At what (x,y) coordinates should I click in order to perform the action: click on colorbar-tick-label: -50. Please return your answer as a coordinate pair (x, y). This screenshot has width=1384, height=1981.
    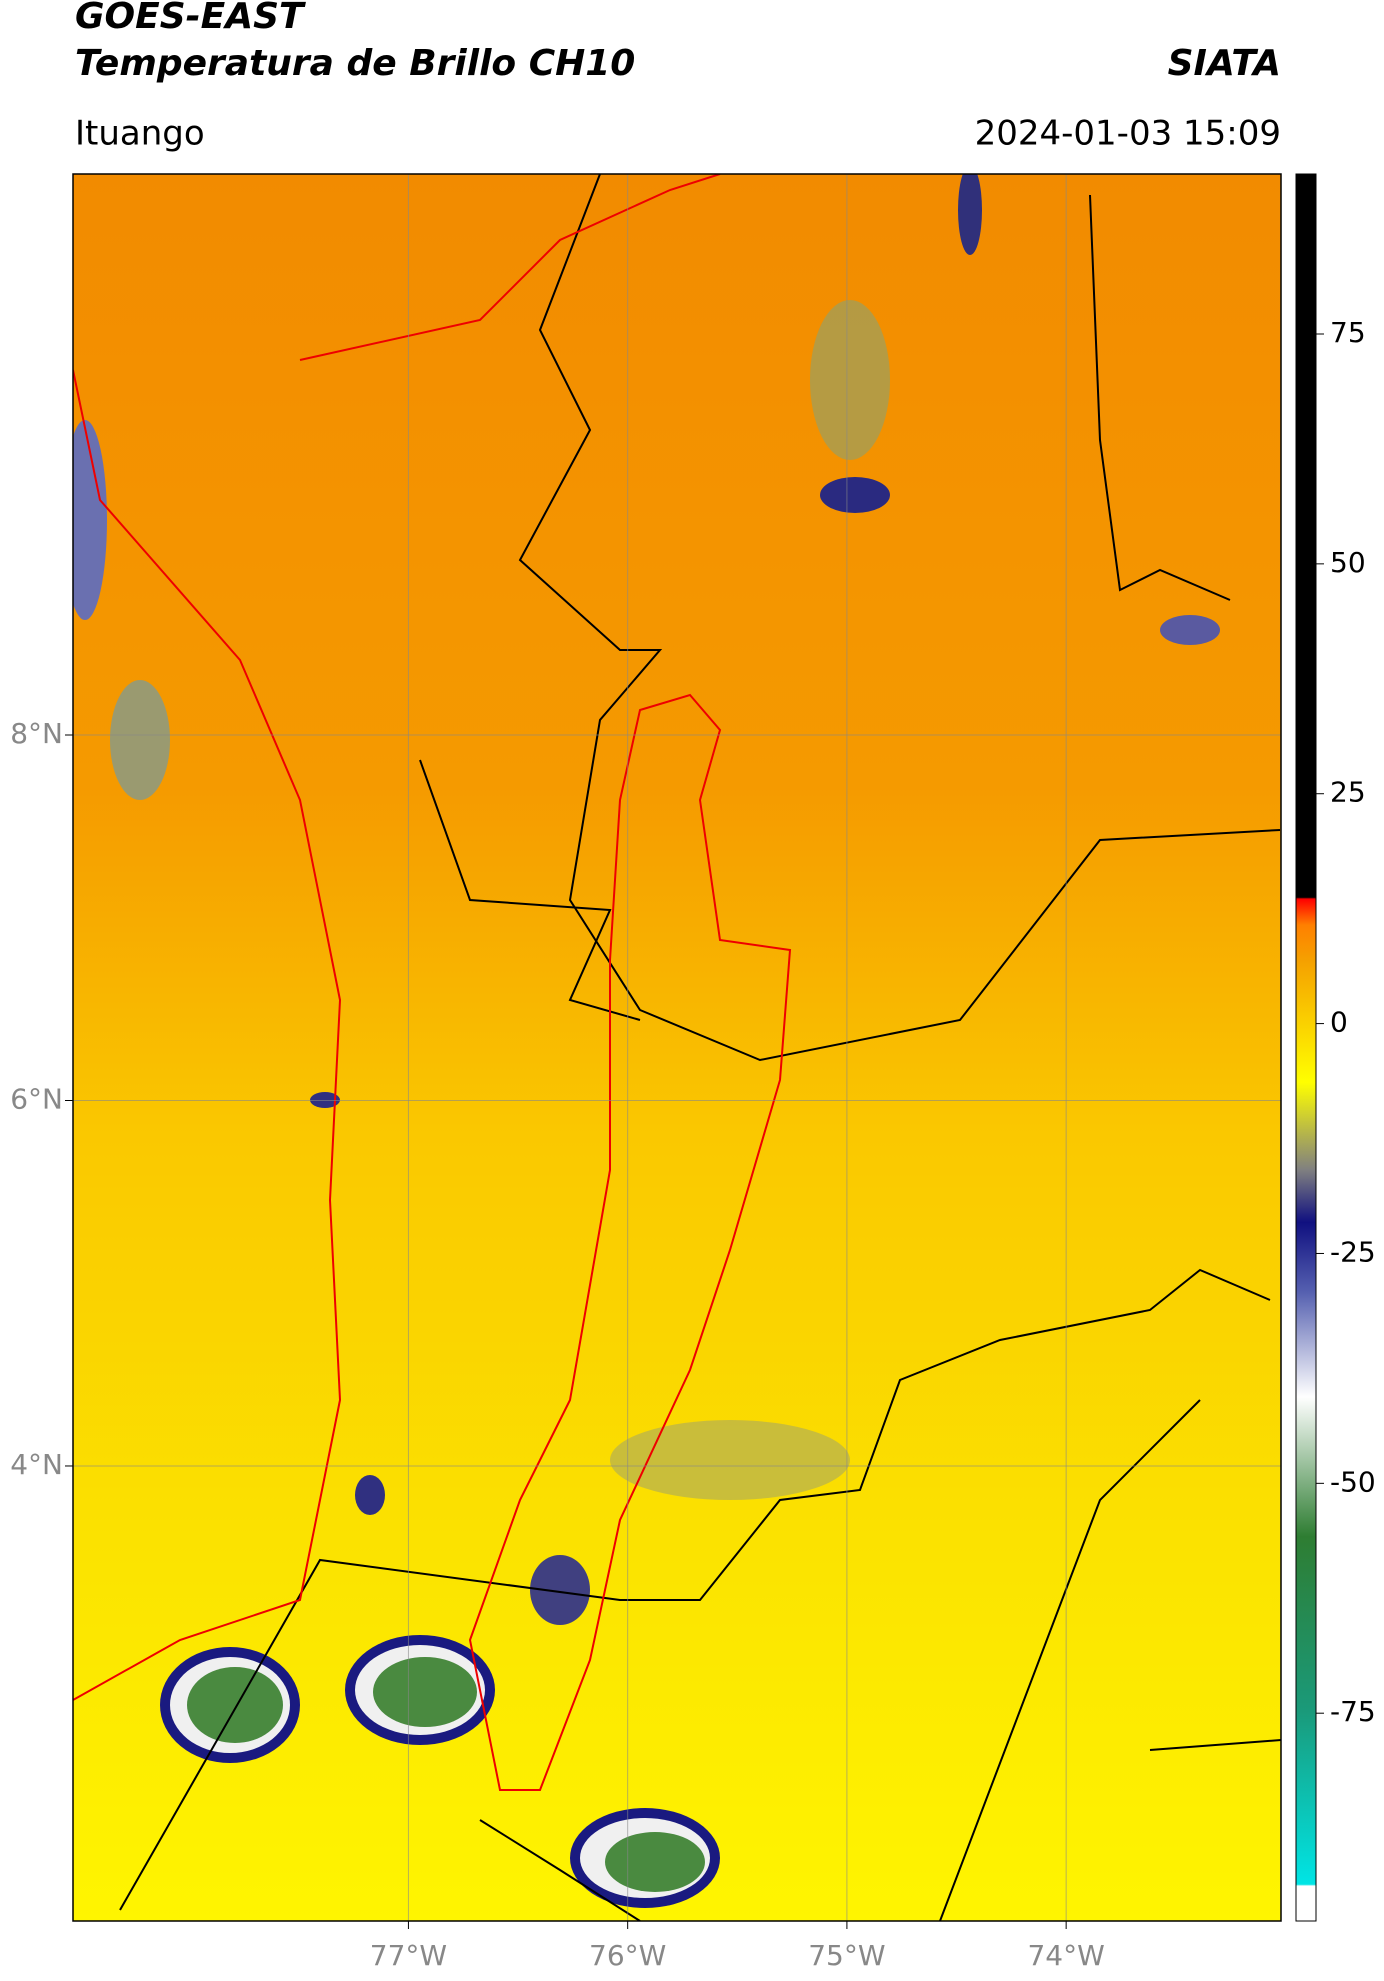
    Looking at the image, I should click on (1353, 1481).